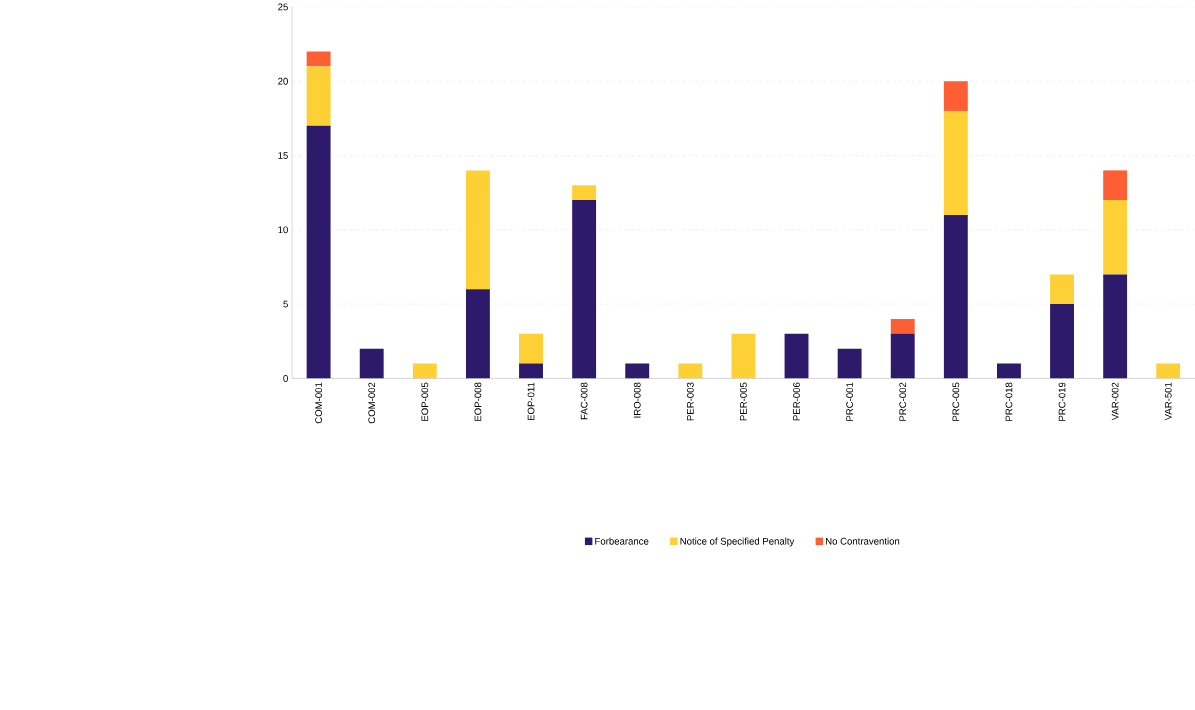  Describe the element at coordinates (283, 81) in the screenshot. I see `y-tick-label: 20` at that location.